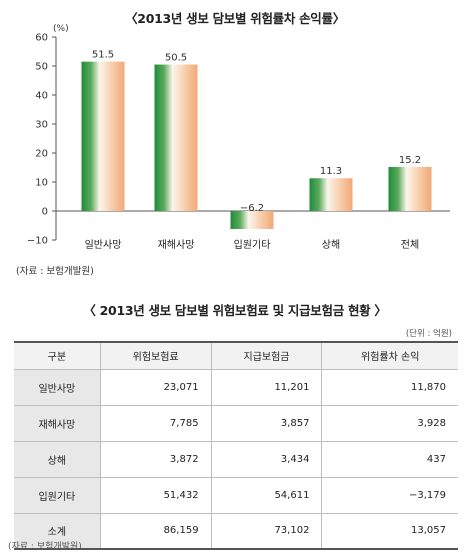 The width and height of the screenshot is (470, 556). I want to click on cell-value: 11,201, so click(266, 387).